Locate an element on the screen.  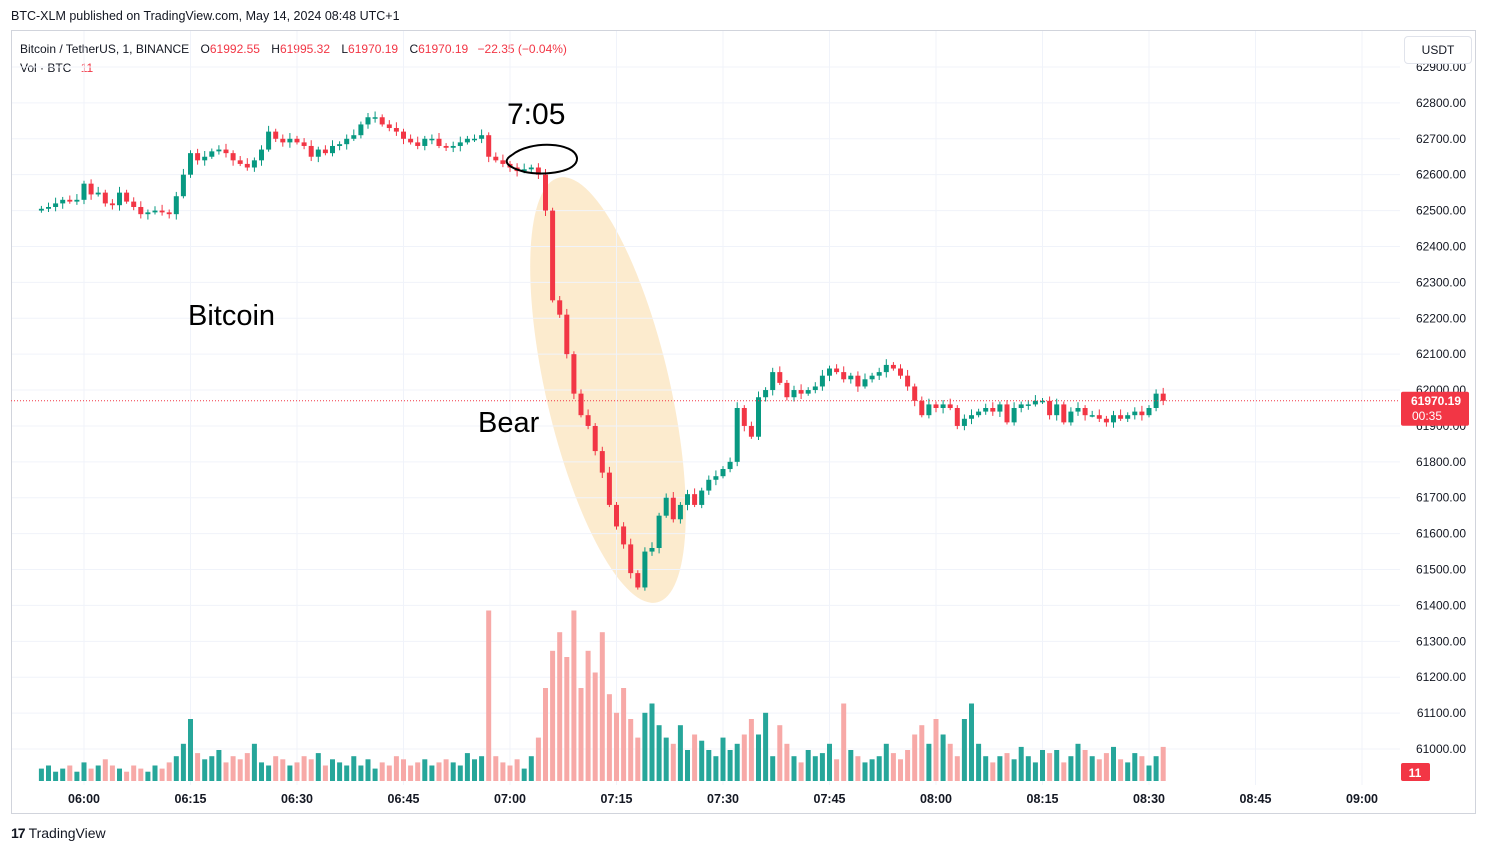
last-volume-label: 11 is located at coordinates (1415, 772).